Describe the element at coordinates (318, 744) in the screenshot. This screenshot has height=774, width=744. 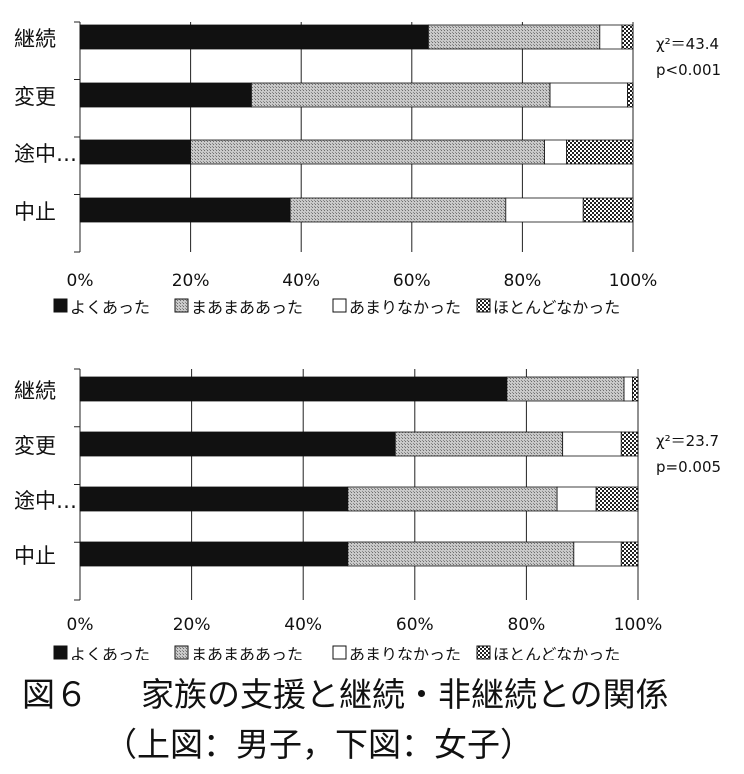
I see `figure-subtitle: （上図：男子，下図：女子）` at that location.